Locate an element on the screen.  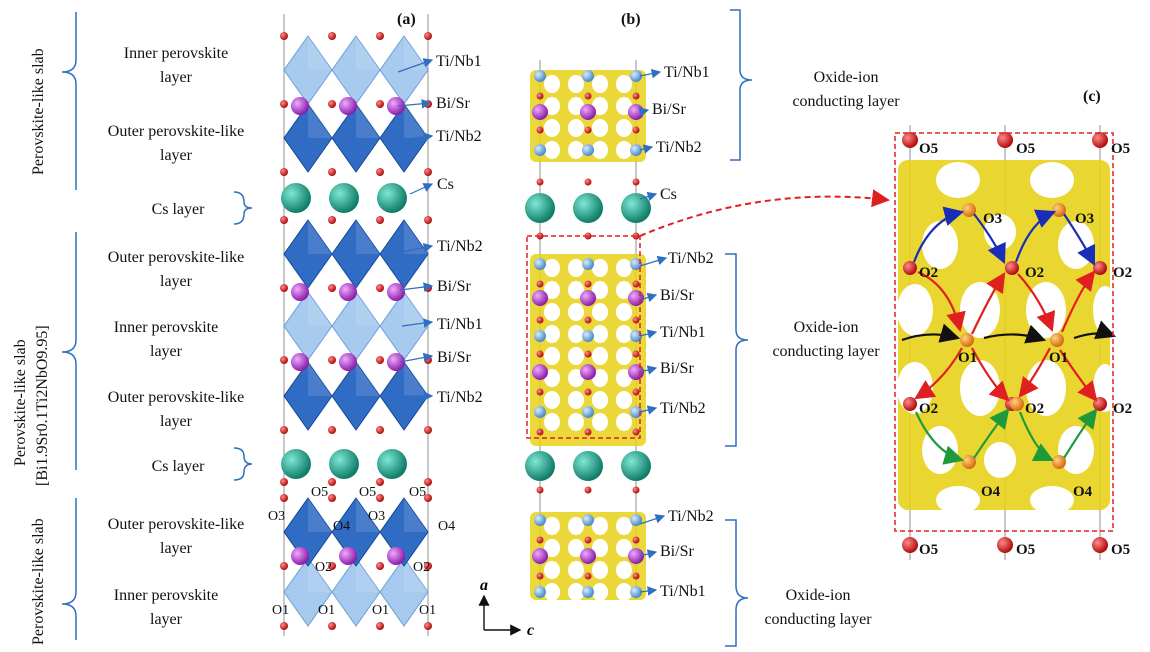
o5-label-a3: O5 is located at coordinates (417, 492).